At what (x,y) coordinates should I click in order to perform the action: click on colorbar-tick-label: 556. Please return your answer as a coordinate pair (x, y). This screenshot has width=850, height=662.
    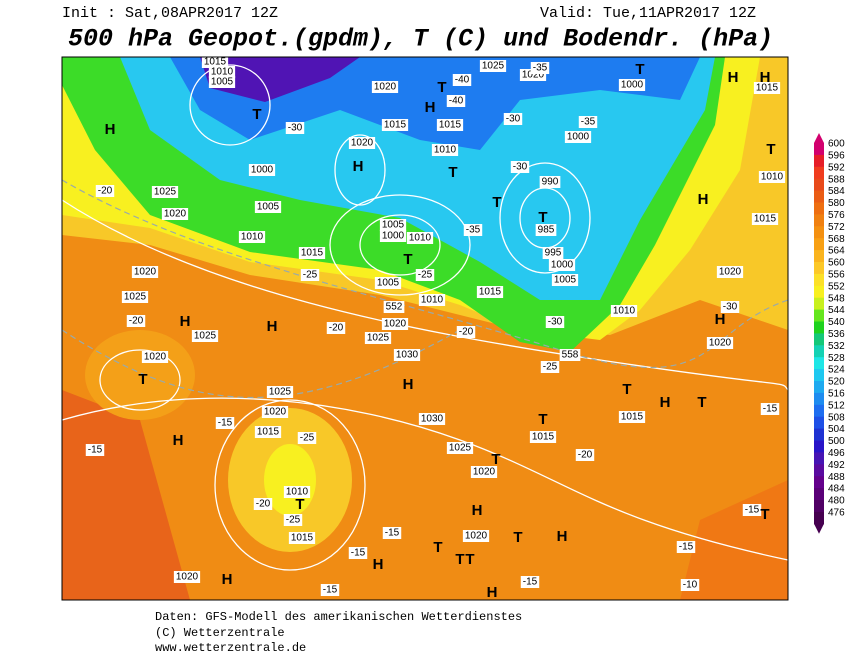
    Looking at the image, I should click on (836, 275).